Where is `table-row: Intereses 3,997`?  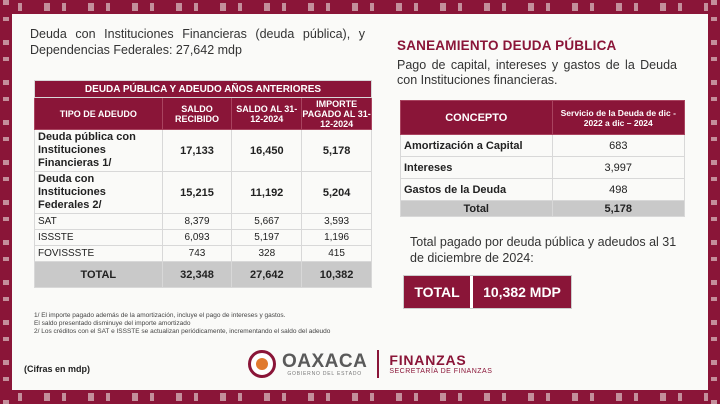 table-row: Intereses 3,997 is located at coordinates (543, 167).